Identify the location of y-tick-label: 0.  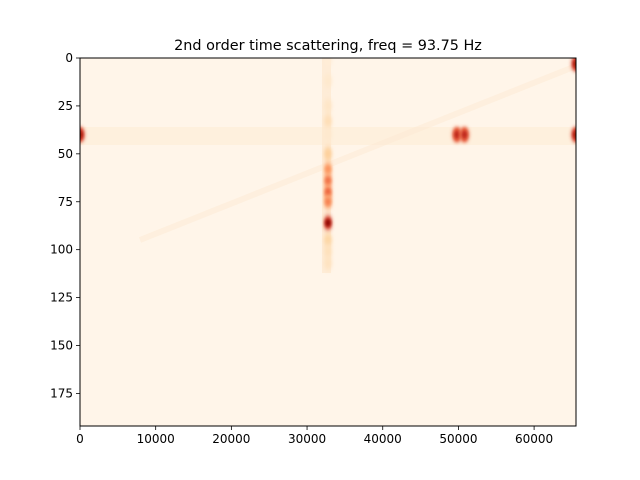
(69, 58).